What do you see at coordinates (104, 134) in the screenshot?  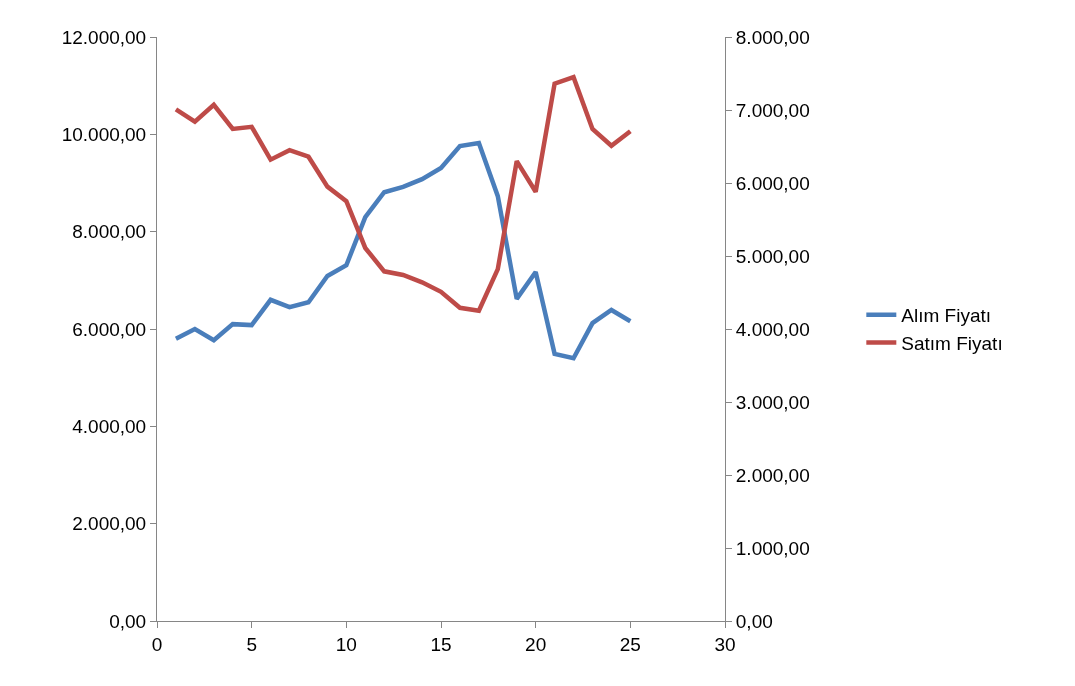 I see `y-tick-label: 10.000,00` at bounding box center [104, 134].